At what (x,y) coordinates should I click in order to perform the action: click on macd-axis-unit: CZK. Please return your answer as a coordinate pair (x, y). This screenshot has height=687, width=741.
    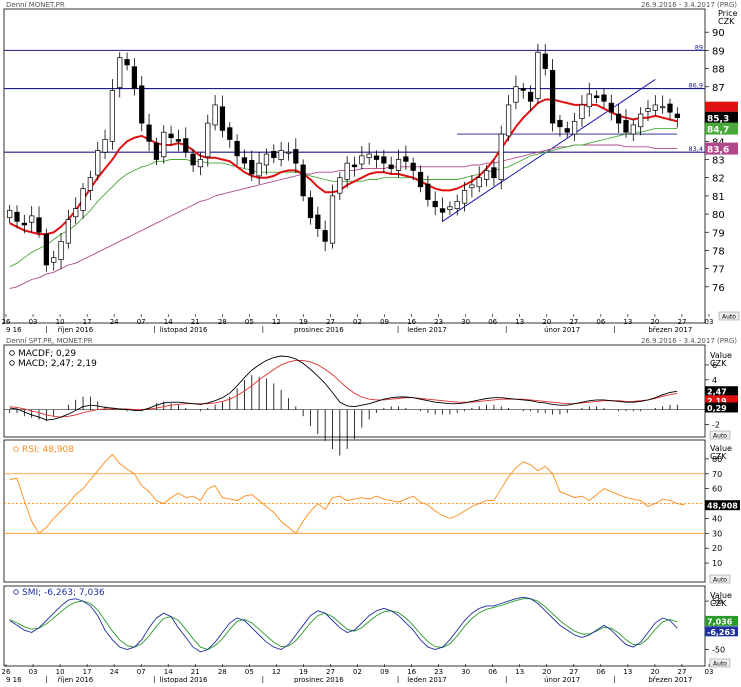
    Looking at the image, I should click on (718, 363).